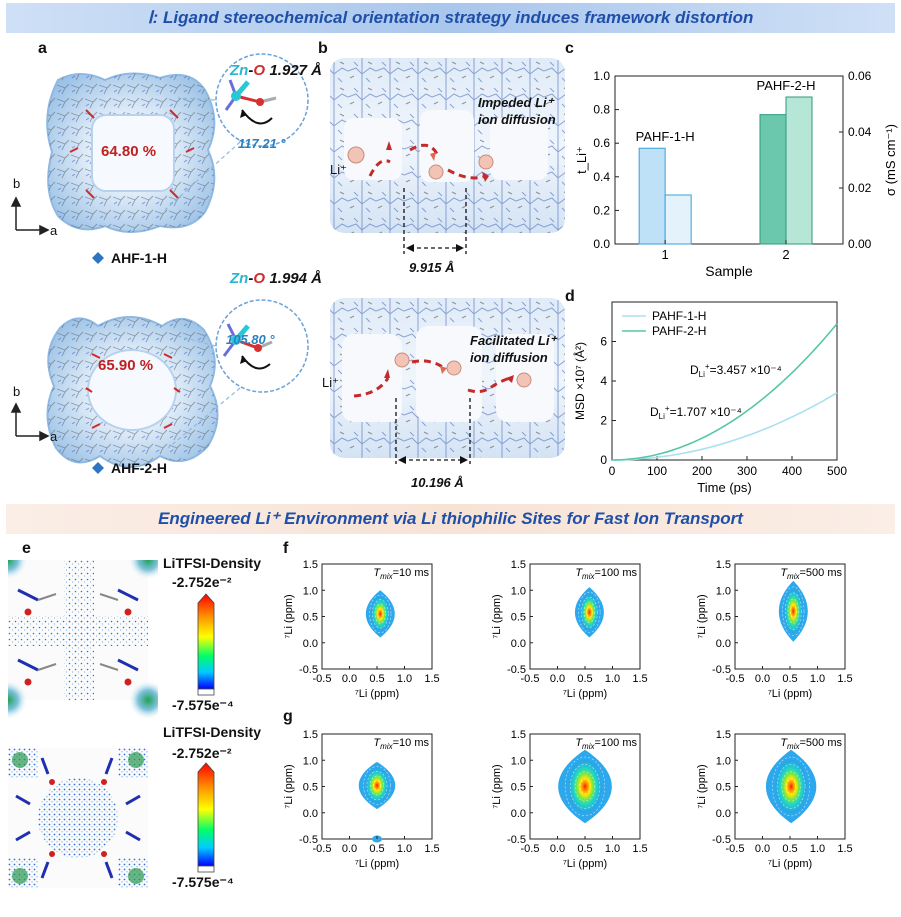  I want to click on y-tick-label: 0.2, so click(601, 210).